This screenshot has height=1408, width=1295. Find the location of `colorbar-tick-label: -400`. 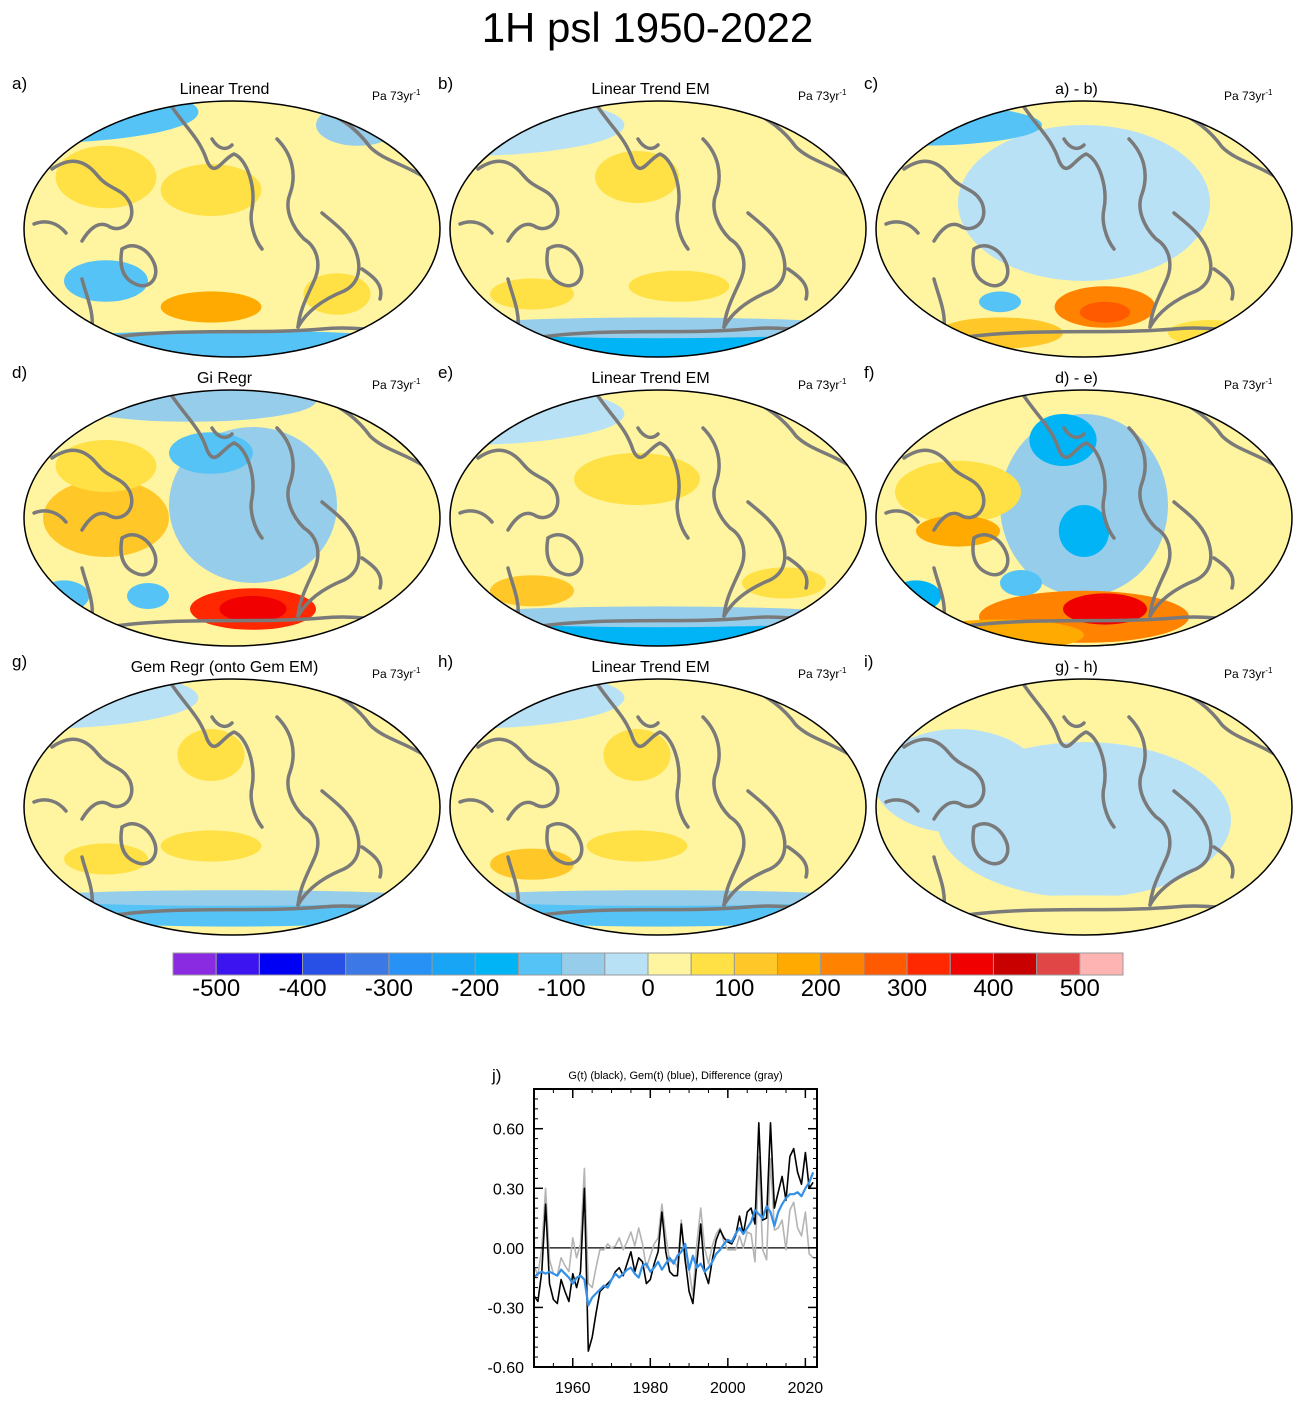

colorbar-tick-label: -400 is located at coordinates (302, 988).